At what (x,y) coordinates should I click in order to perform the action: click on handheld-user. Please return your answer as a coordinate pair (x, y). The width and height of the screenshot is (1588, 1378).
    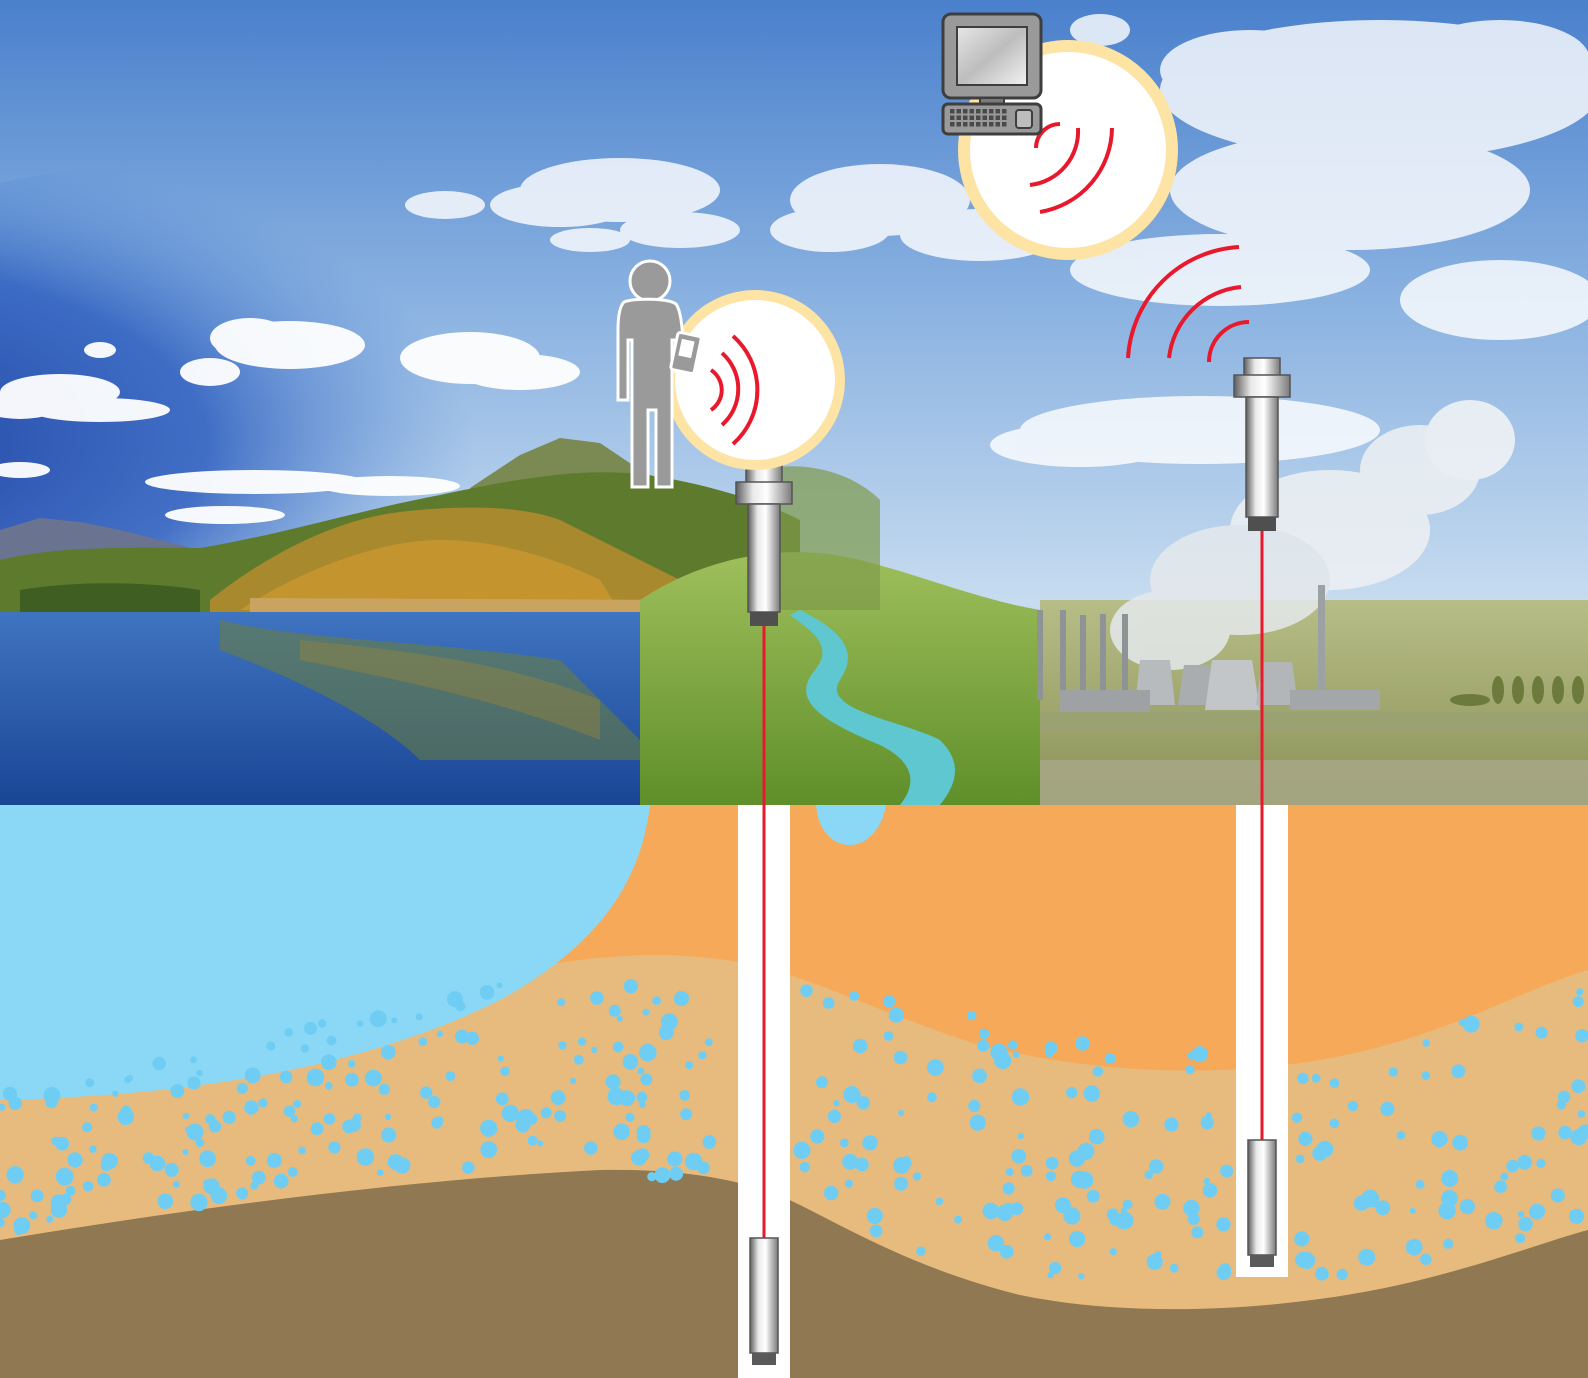
    Looking at the image, I should click on (730, 374).